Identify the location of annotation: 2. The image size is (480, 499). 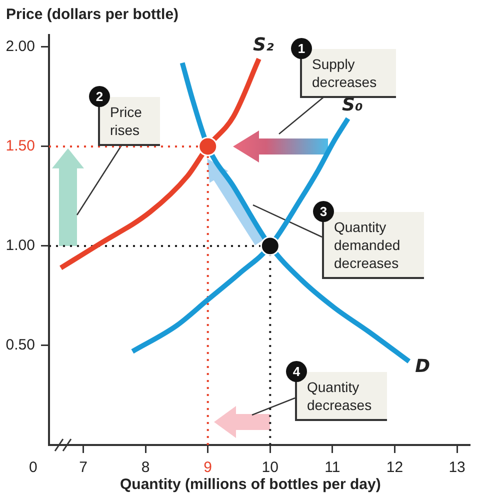
(99, 96).